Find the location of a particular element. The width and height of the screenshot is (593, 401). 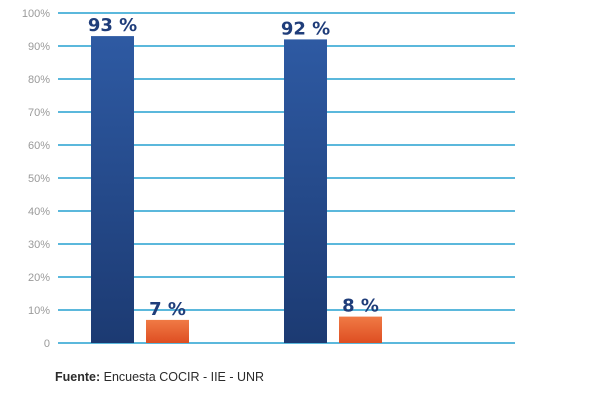

y-axis-tick-labels: 0 10% 20% 30% 40% 50% 60% 70% 80% 90% 100% is located at coordinates (36, 179).